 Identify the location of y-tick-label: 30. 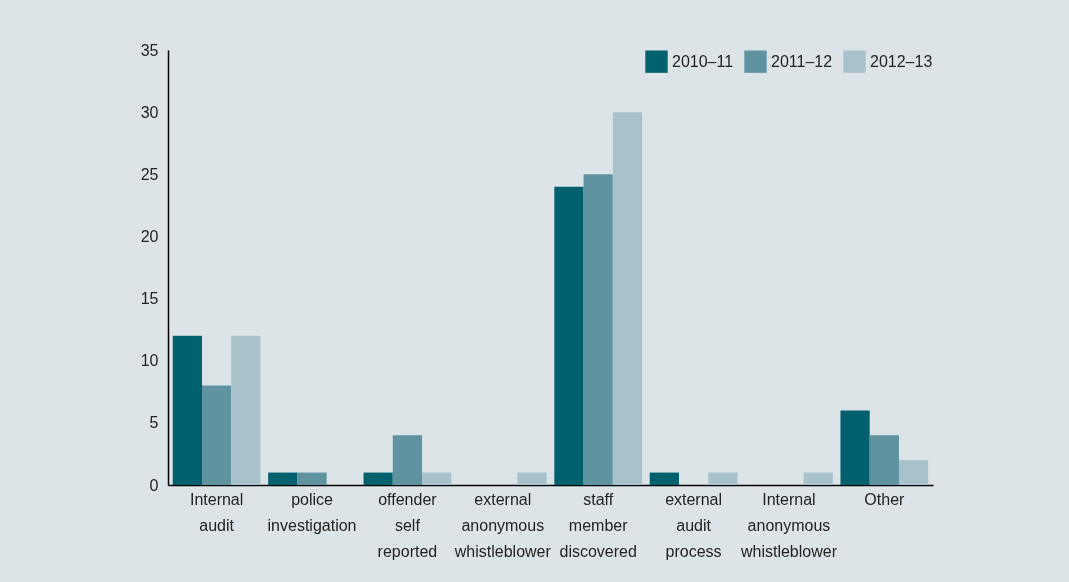
(149, 112).